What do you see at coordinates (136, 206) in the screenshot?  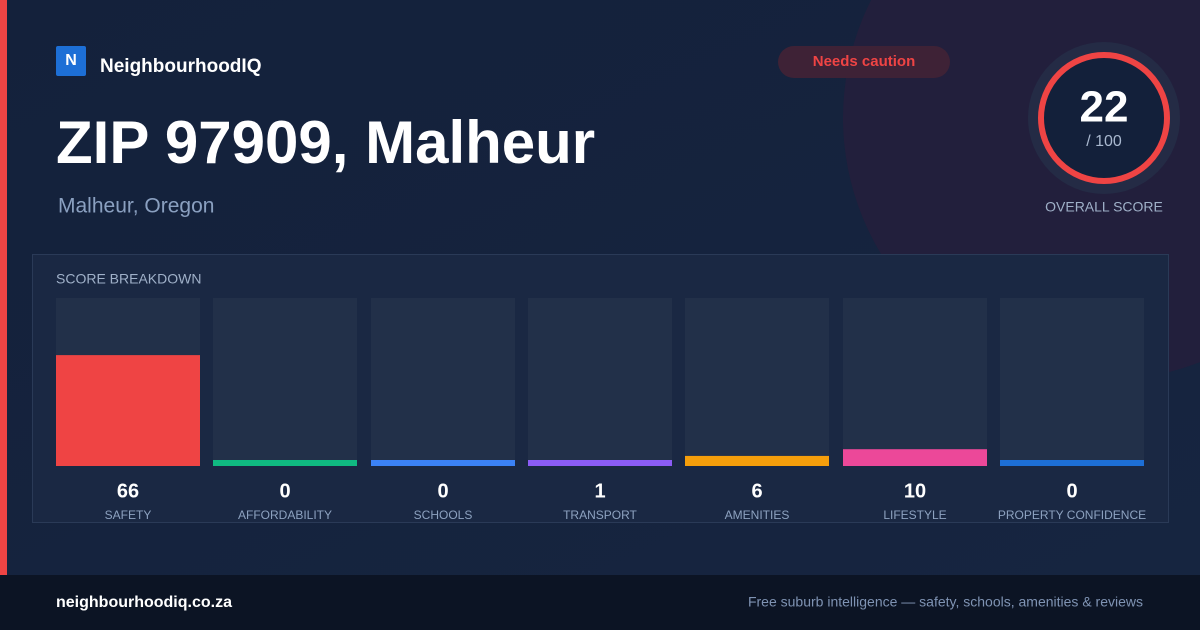 I see `subtitle: Malheur, Oregon` at bounding box center [136, 206].